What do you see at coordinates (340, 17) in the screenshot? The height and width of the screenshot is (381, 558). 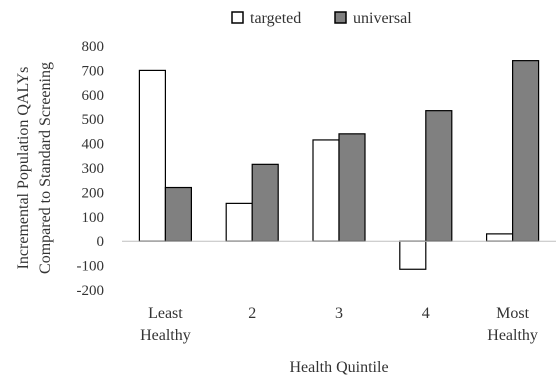 I see `legend-swatch-universal` at bounding box center [340, 17].